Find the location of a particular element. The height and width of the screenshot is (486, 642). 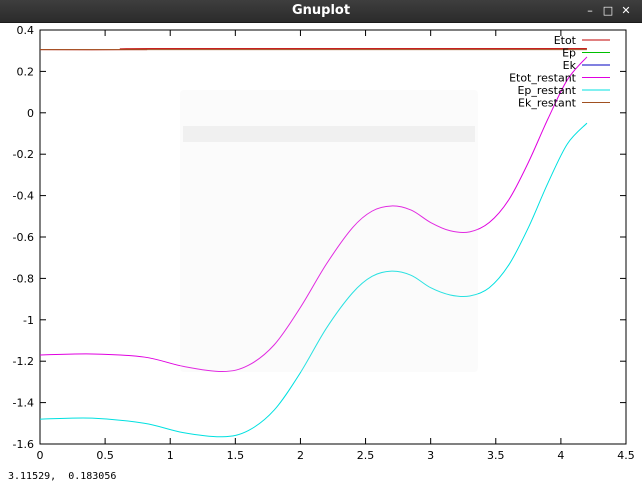

y-tick-label: -0.8 is located at coordinates (23, 278).